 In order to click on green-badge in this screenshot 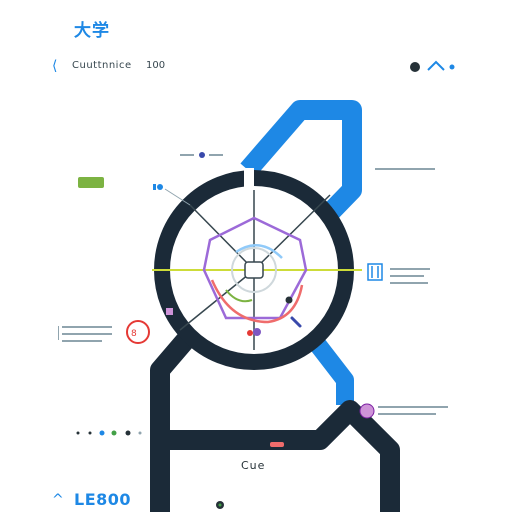, I will do `click(91, 182)`.